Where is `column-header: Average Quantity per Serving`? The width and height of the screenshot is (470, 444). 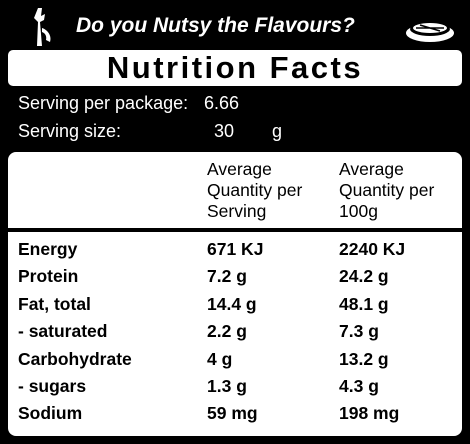
column-header: Average Quantity per Serving is located at coordinates (255, 190).